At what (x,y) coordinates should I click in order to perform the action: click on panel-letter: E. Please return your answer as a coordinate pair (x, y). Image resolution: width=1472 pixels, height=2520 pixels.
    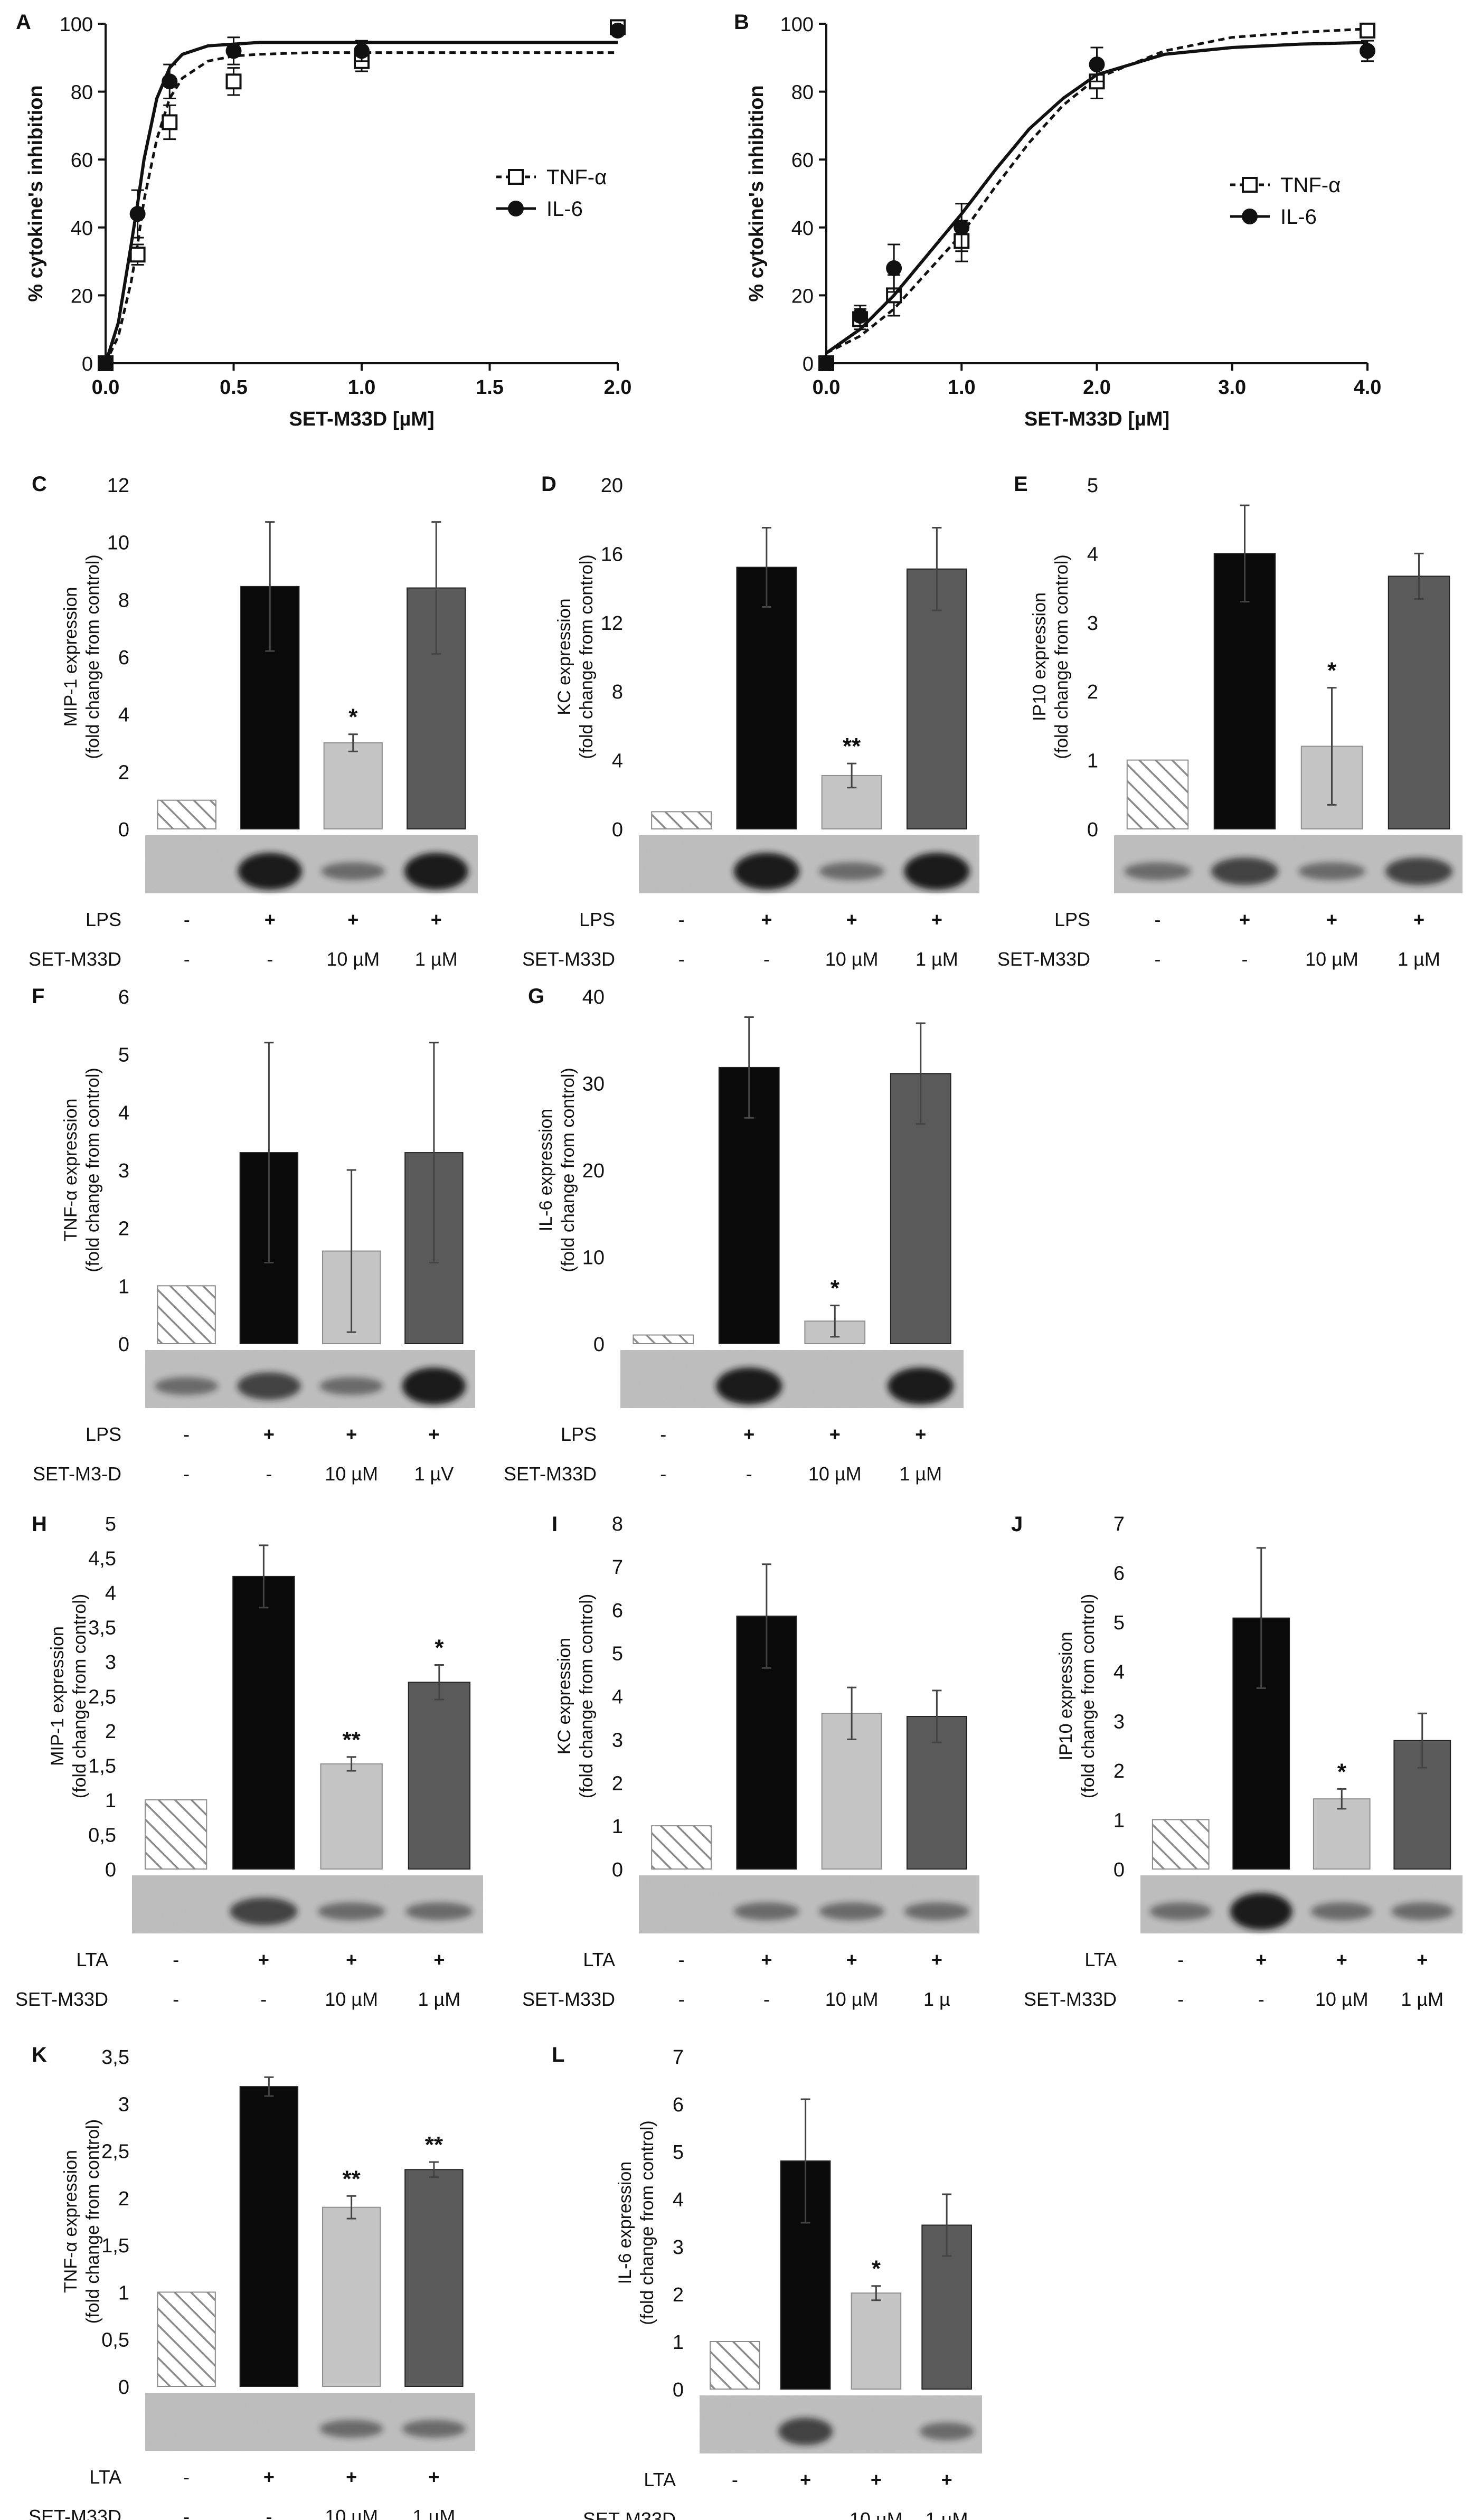
    Looking at the image, I should click on (1021, 484).